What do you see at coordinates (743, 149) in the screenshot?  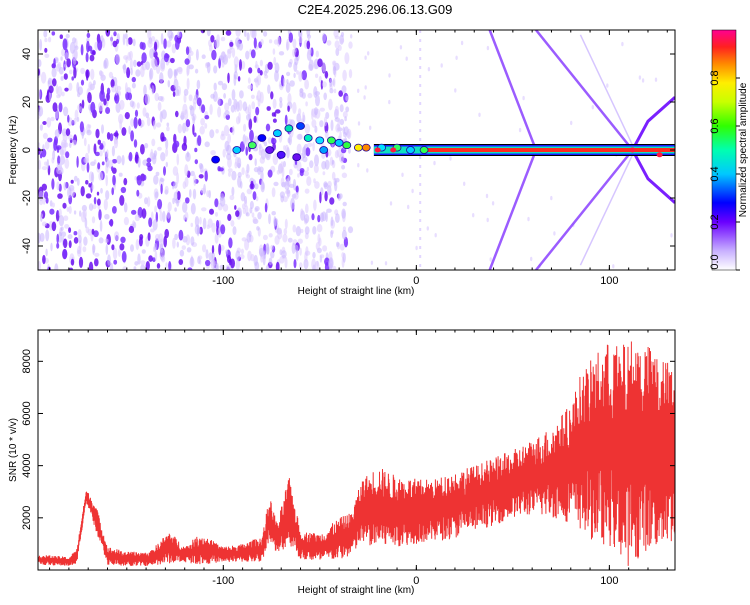 I see `colorbar-label: Normalized spectral amplitude` at bounding box center [743, 149].